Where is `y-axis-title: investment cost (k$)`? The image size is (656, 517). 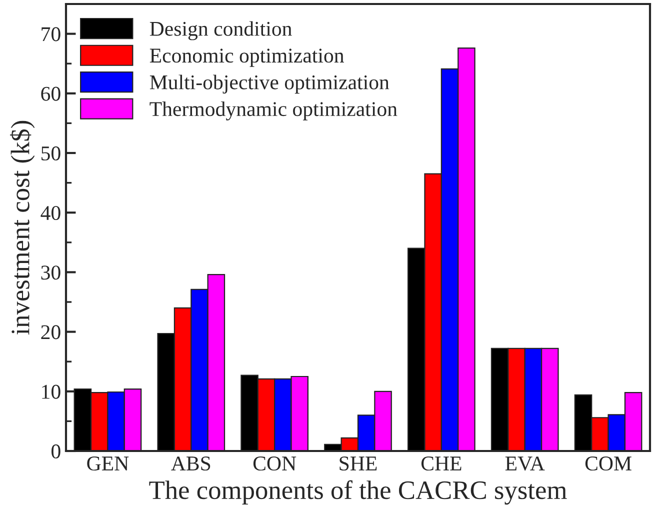
y-axis-title: investment cost (k$) is located at coordinates (22, 227).